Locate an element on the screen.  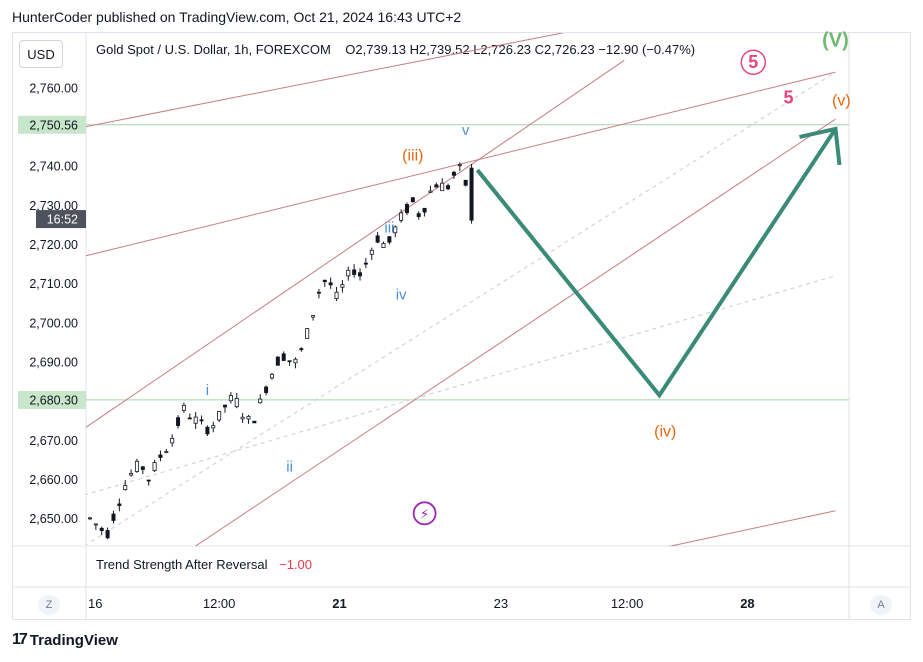
tradingview-brand: 17 TradingView is located at coordinates (65, 640).